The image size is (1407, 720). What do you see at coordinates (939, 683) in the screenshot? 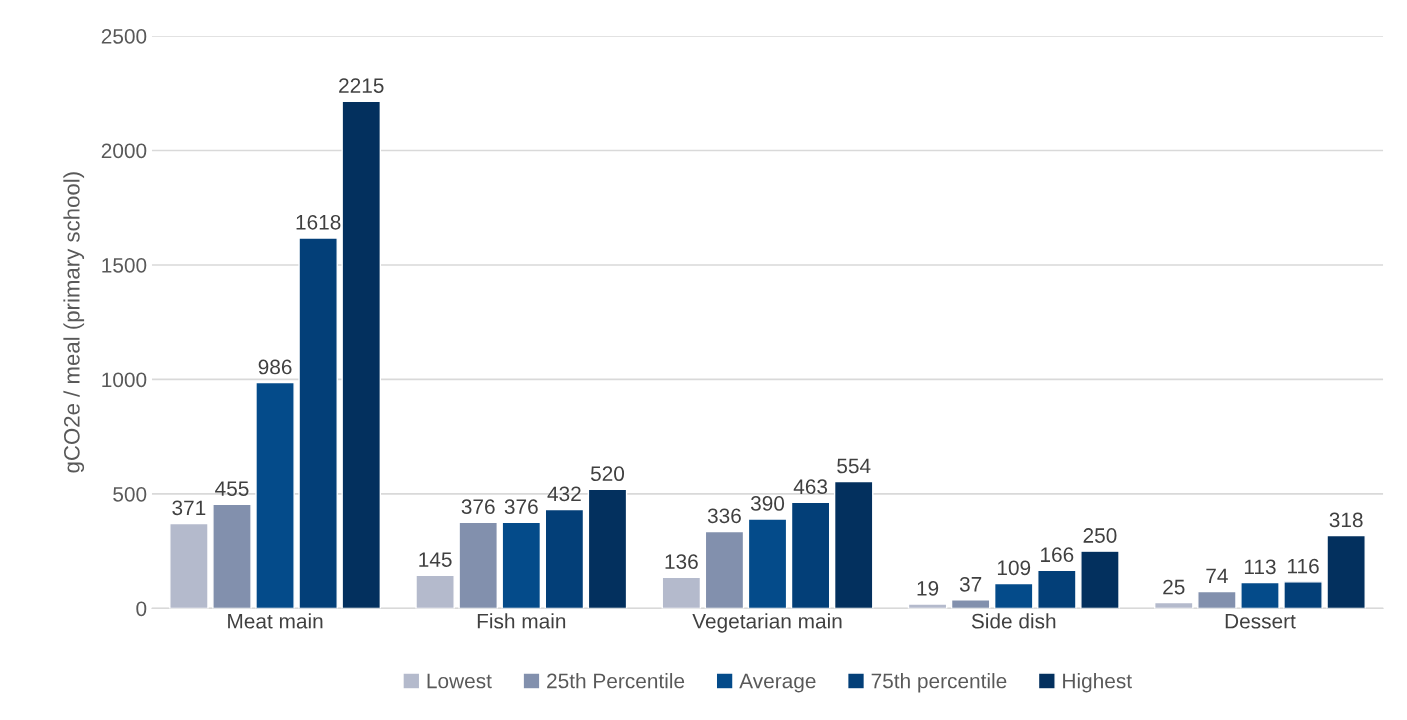
I see `legend-label: 75th percentile` at bounding box center [939, 683].